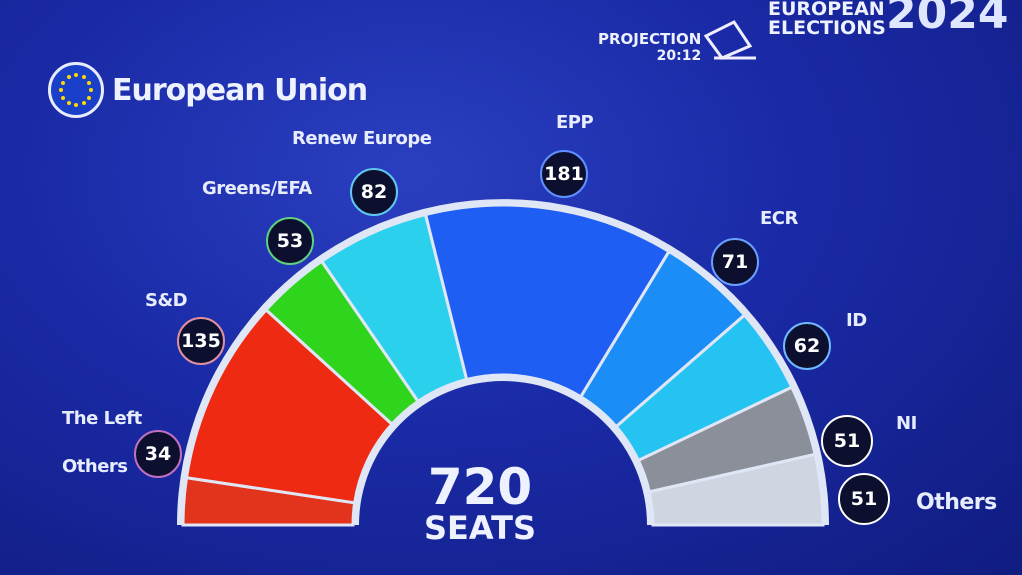  I want to click on seat-badge-ni: 51, so click(847, 441).